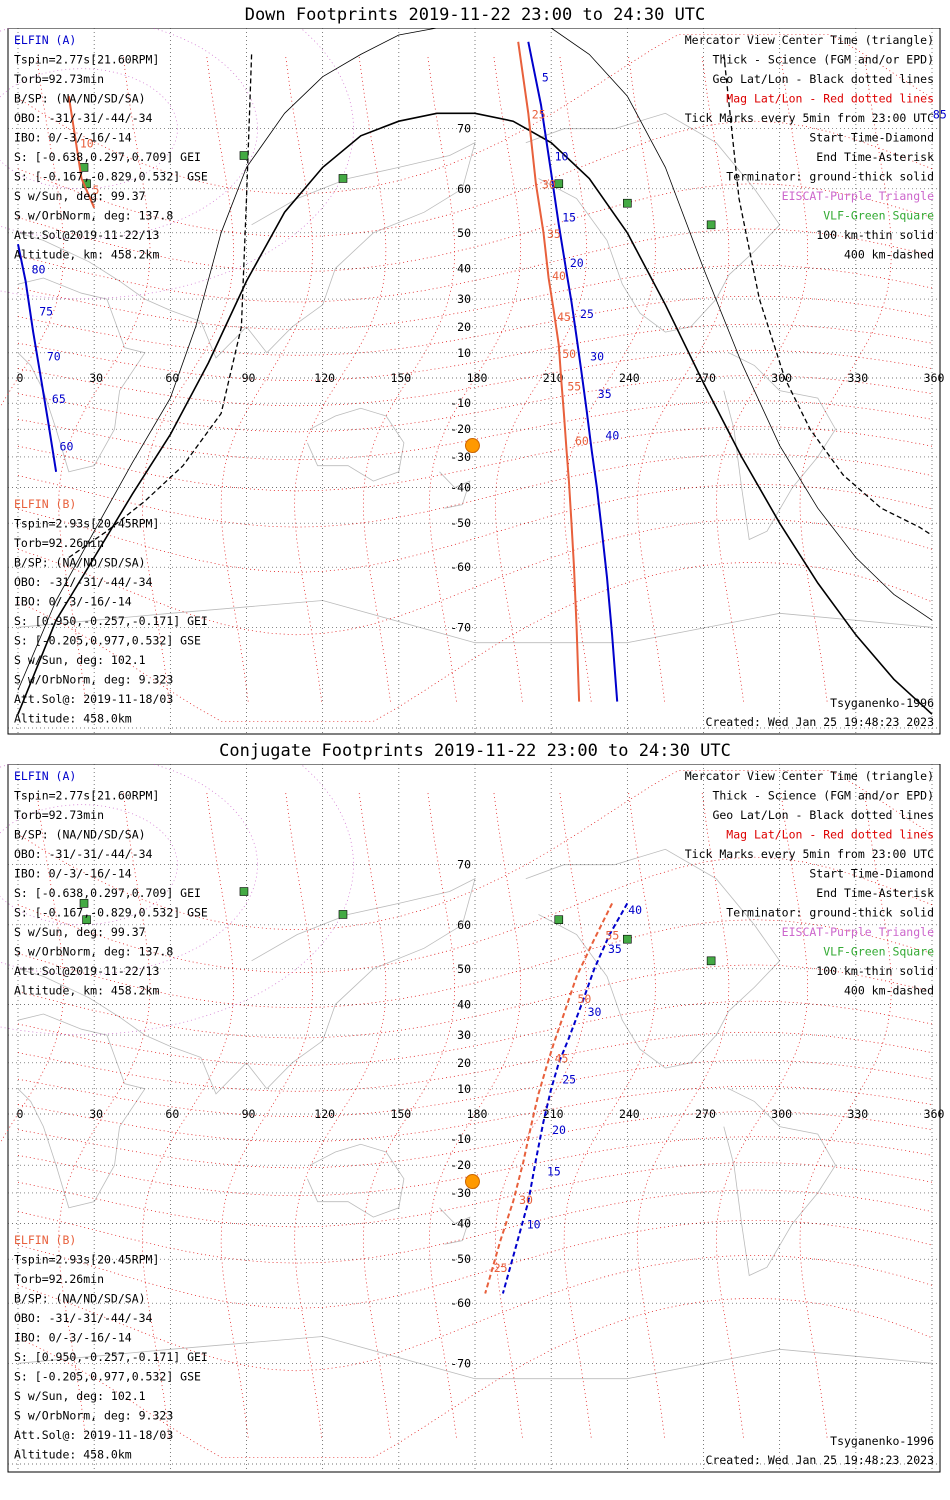  I want to click on elfin-a-line-3: OBO: -31/-31/-44/-34, so click(83, 854).